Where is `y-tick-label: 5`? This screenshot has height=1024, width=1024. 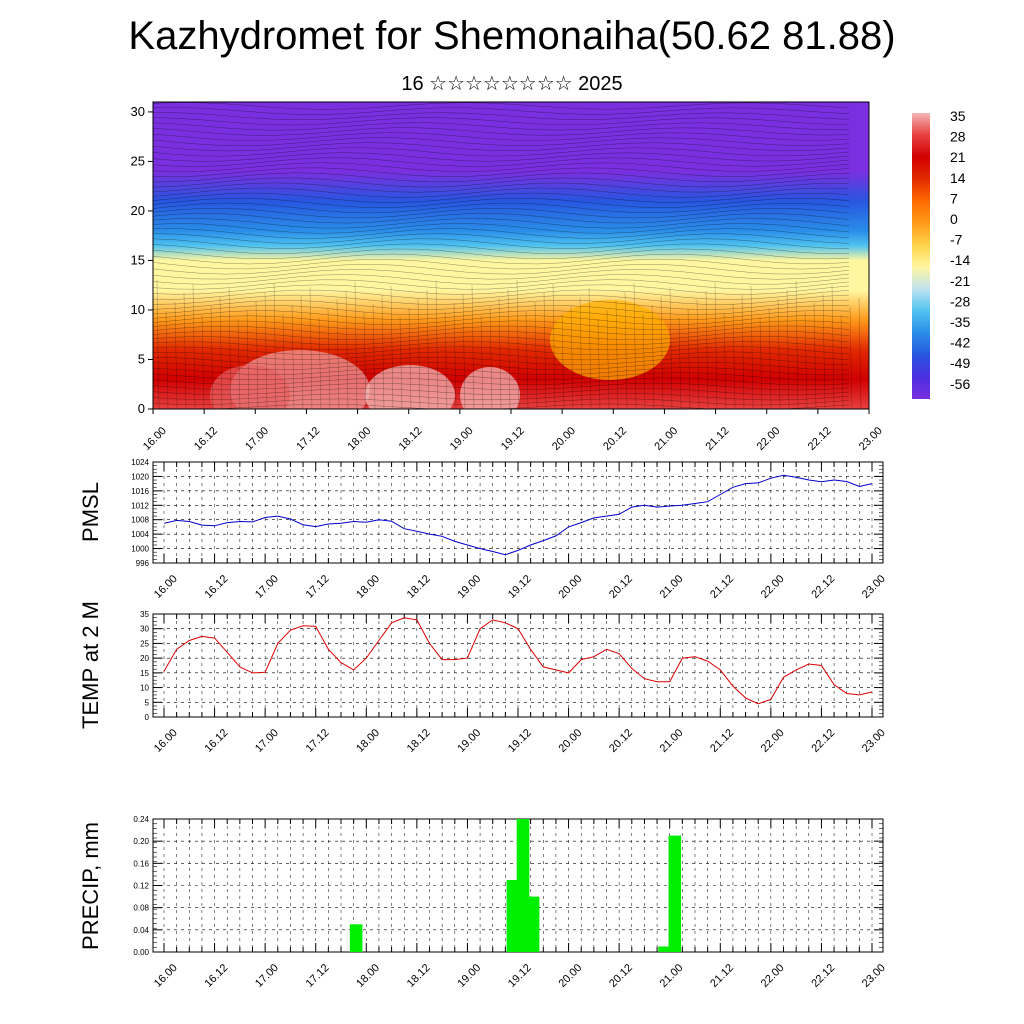 y-tick-label: 5 is located at coordinates (141, 358).